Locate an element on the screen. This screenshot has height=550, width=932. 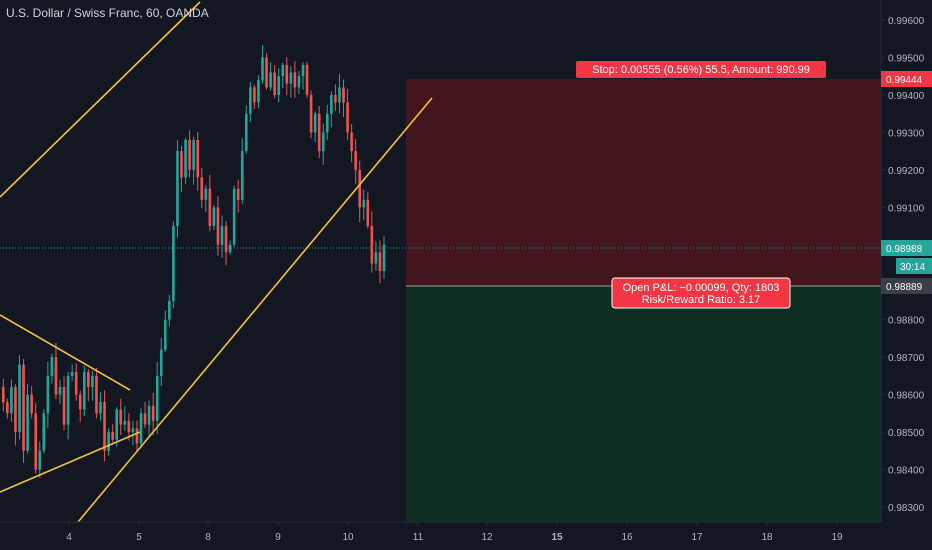
price-tick-label: 0.99500 is located at coordinates (906, 58).